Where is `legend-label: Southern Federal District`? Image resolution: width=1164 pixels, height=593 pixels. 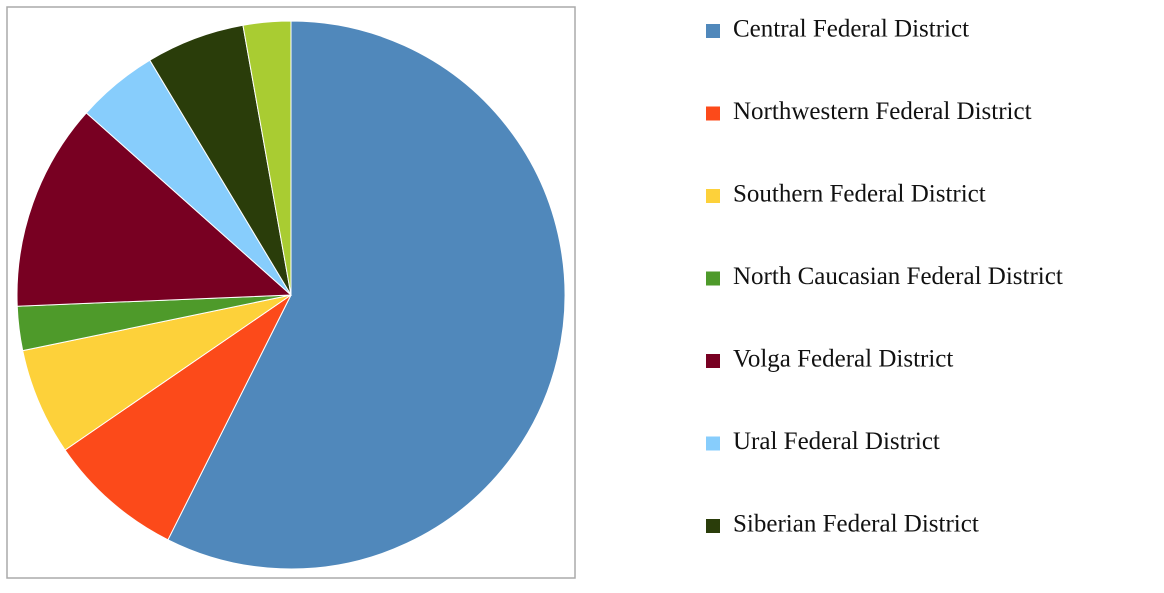 legend-label: Southern Federal District is located at coordinates (859, 194).